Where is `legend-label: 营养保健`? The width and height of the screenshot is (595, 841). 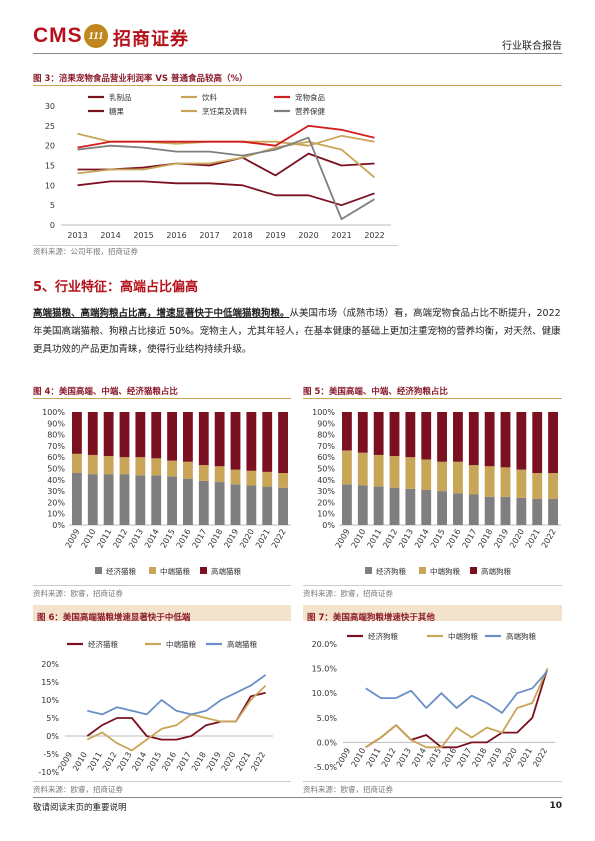 legend-label: 营养保健 is located at coordinates (310, 111).